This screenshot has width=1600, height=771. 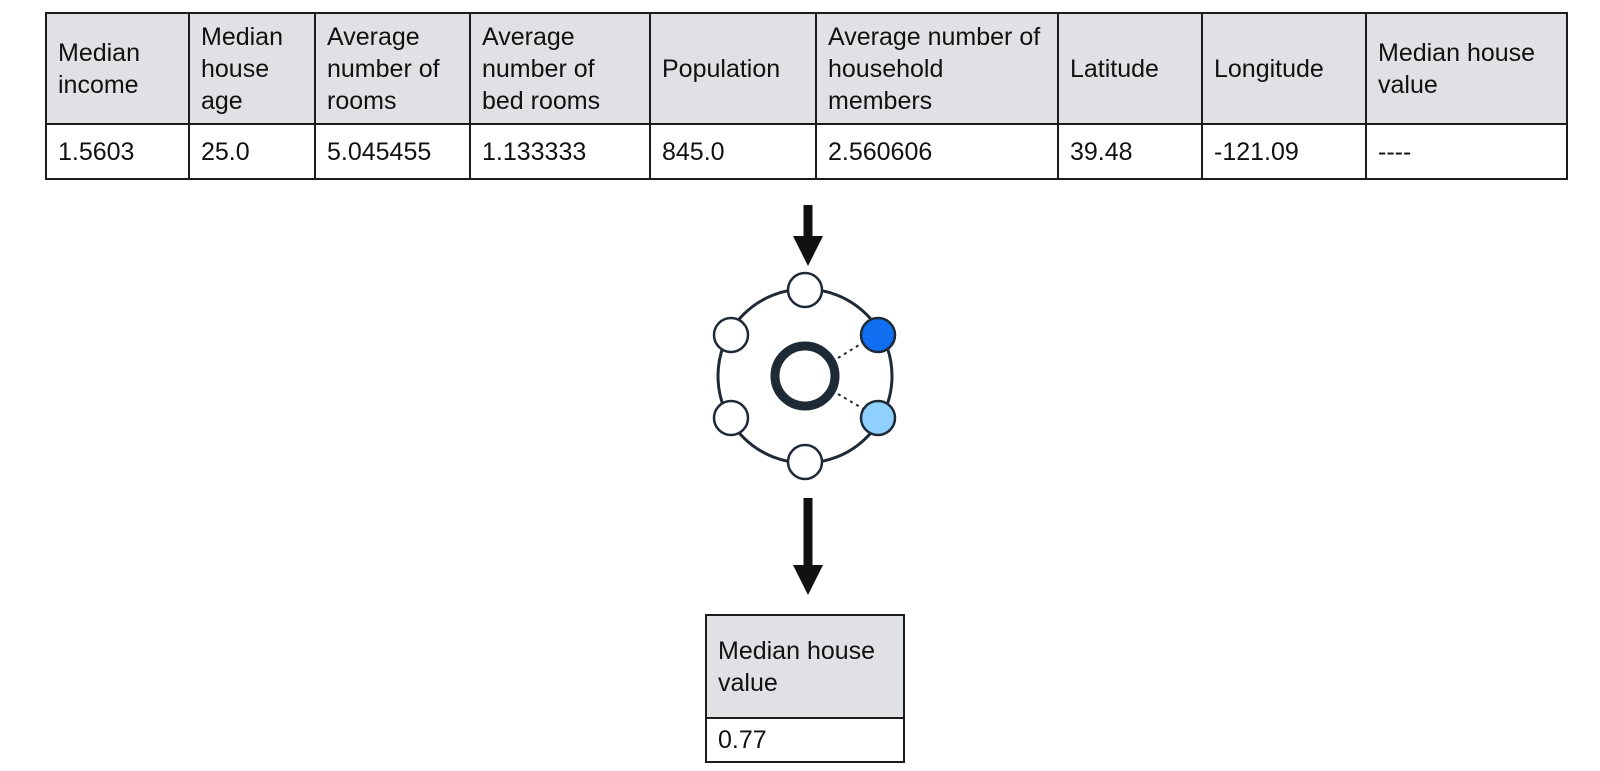 I want to click on header-cell: Longitude, so click(x=1284, y=68).